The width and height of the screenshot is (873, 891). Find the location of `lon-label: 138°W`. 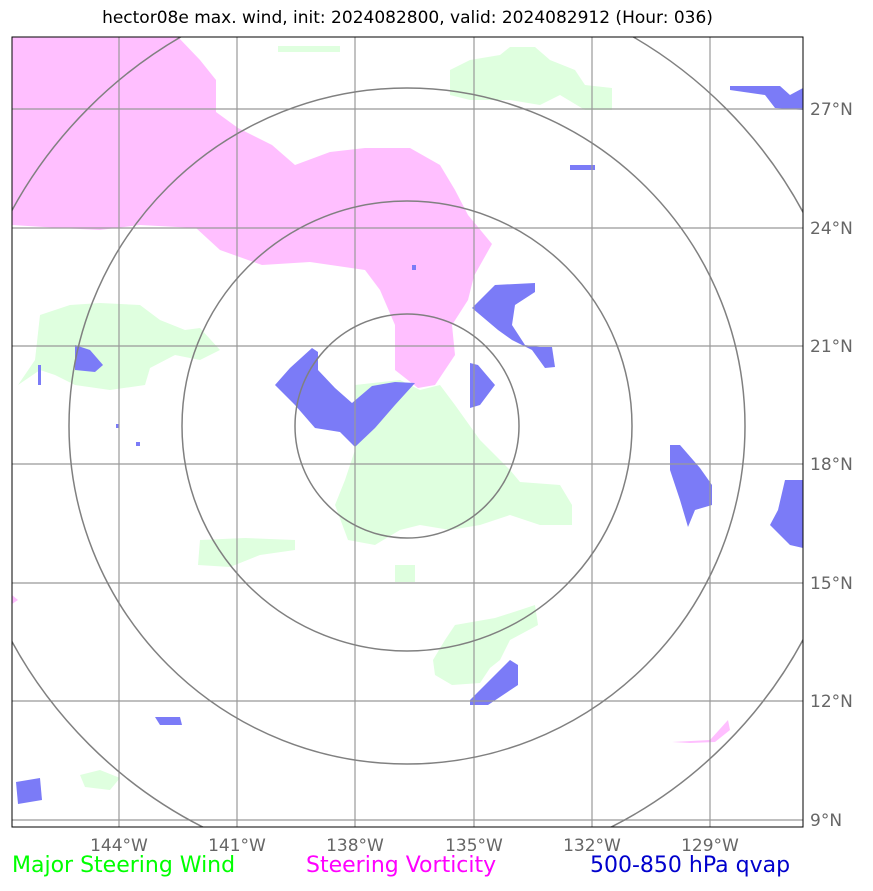

lon-label: 138°W is located at coordinates (355, 846).